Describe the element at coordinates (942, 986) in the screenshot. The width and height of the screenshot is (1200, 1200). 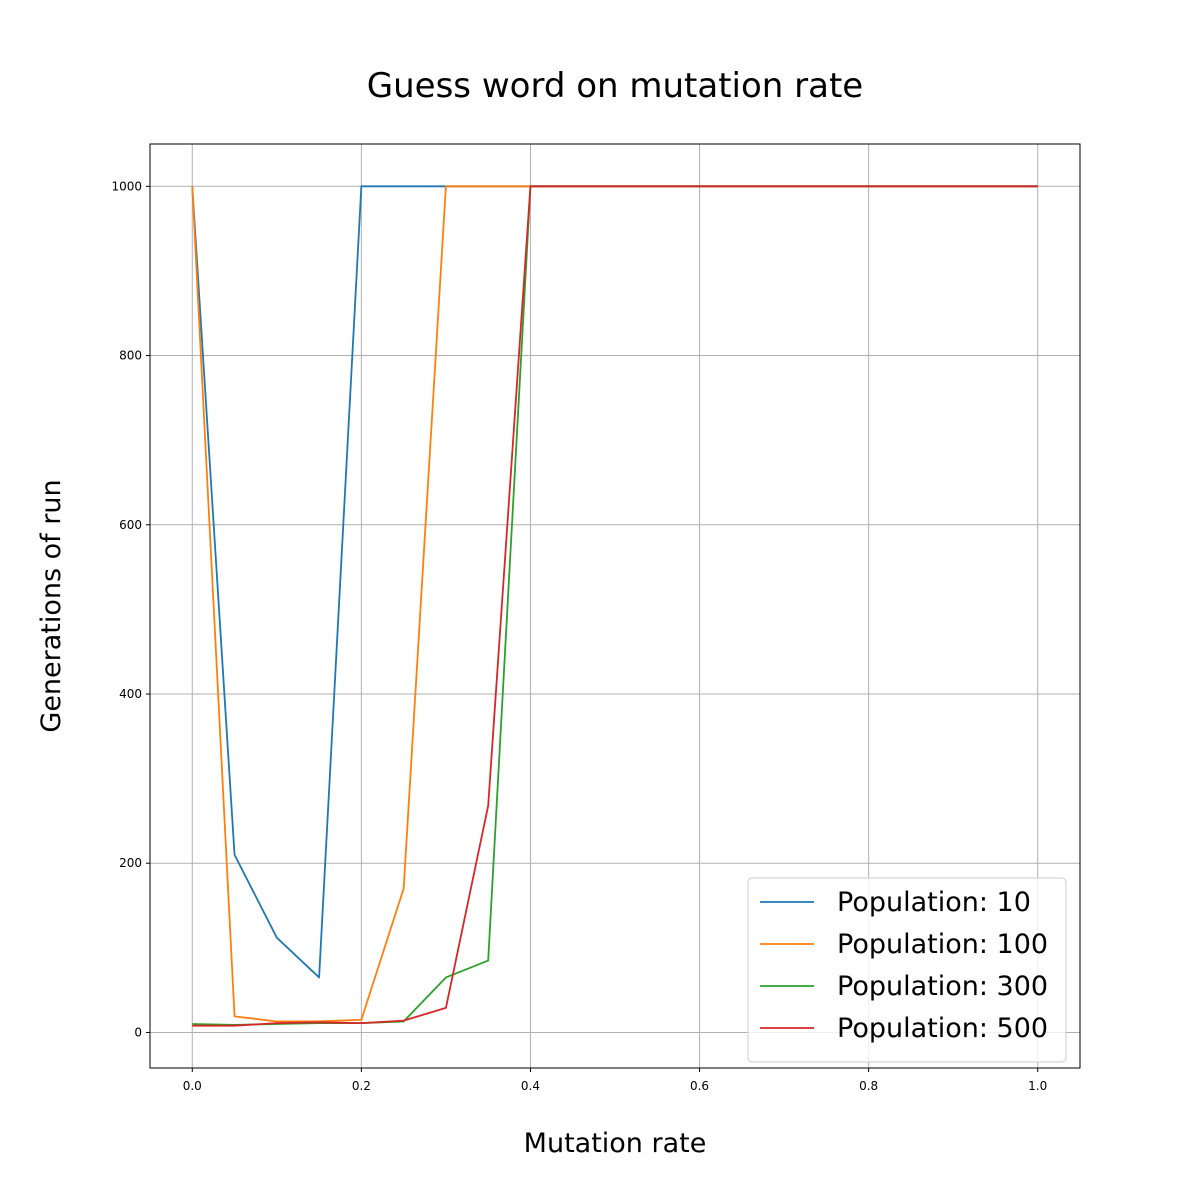
I see `legend-label: Population: 300` at that location.